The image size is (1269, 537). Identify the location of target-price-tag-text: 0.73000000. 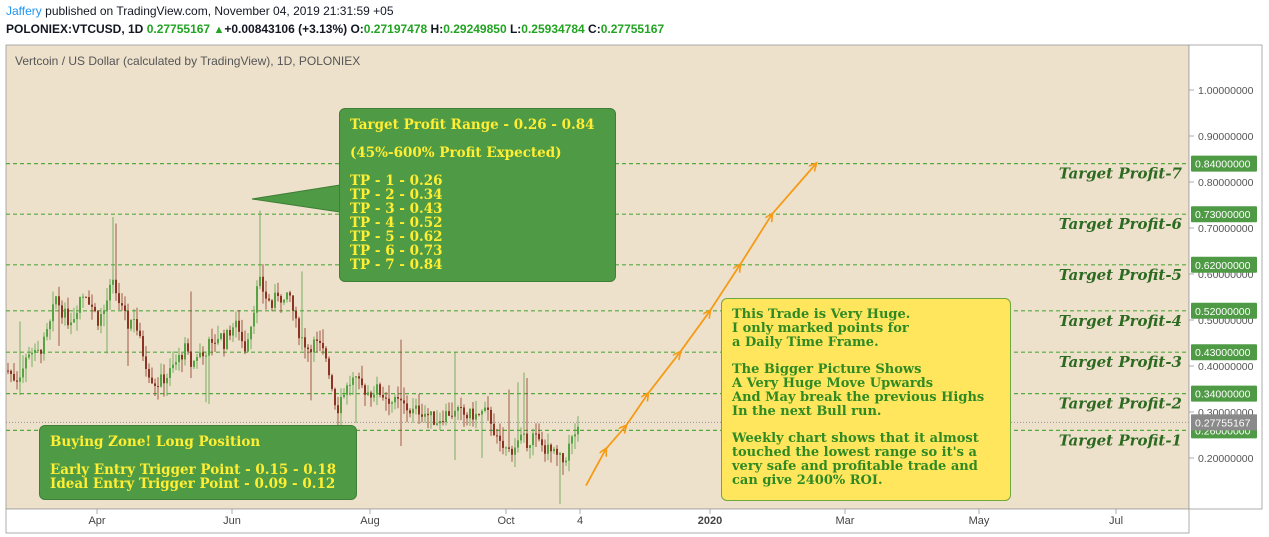
(1223, 215).